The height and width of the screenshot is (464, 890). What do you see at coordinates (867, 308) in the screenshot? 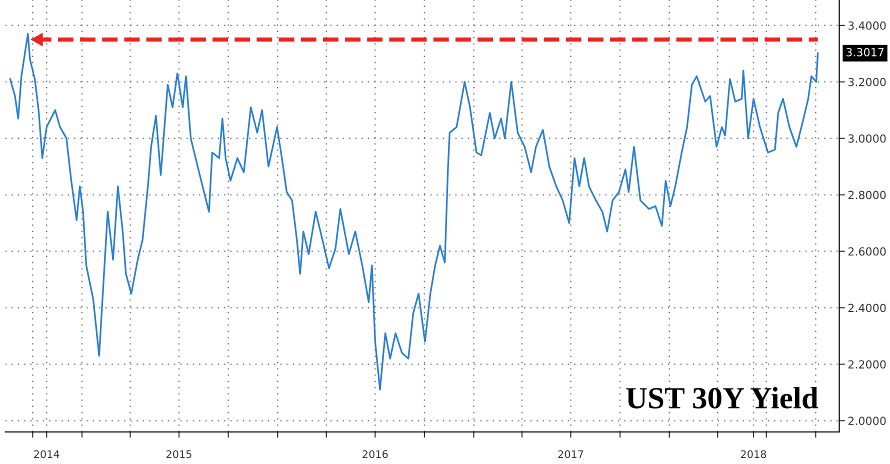
I see `y-tick-label: 2.4000` at bounding box center [867, 308].